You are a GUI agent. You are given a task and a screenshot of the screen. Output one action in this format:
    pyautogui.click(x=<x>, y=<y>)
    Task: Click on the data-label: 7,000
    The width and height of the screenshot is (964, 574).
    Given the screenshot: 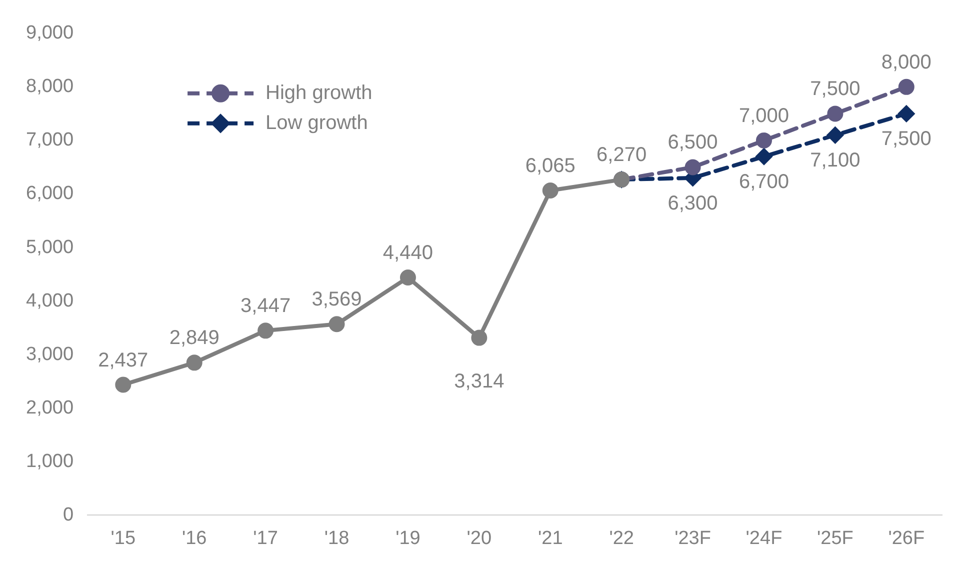 What is the action you would take?
    pyautogui.click(x=764, y=115)
    